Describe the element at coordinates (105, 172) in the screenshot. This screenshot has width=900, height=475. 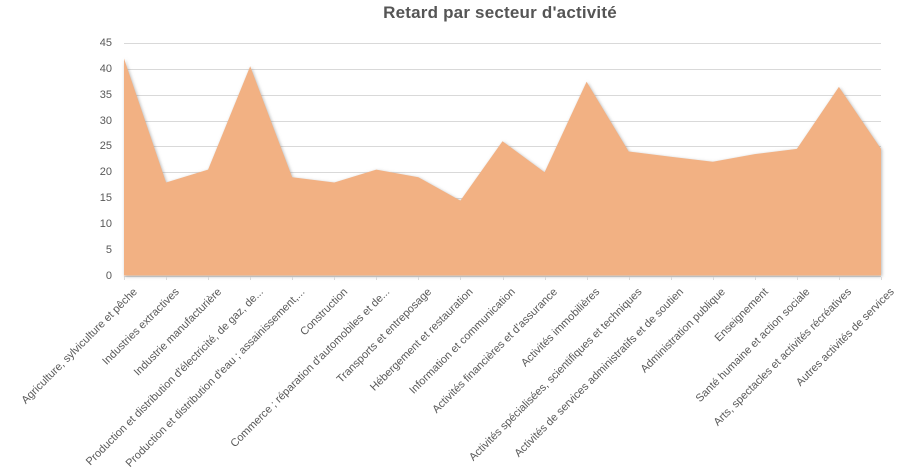
I see `y-axis-tick-label: 20` at that location.